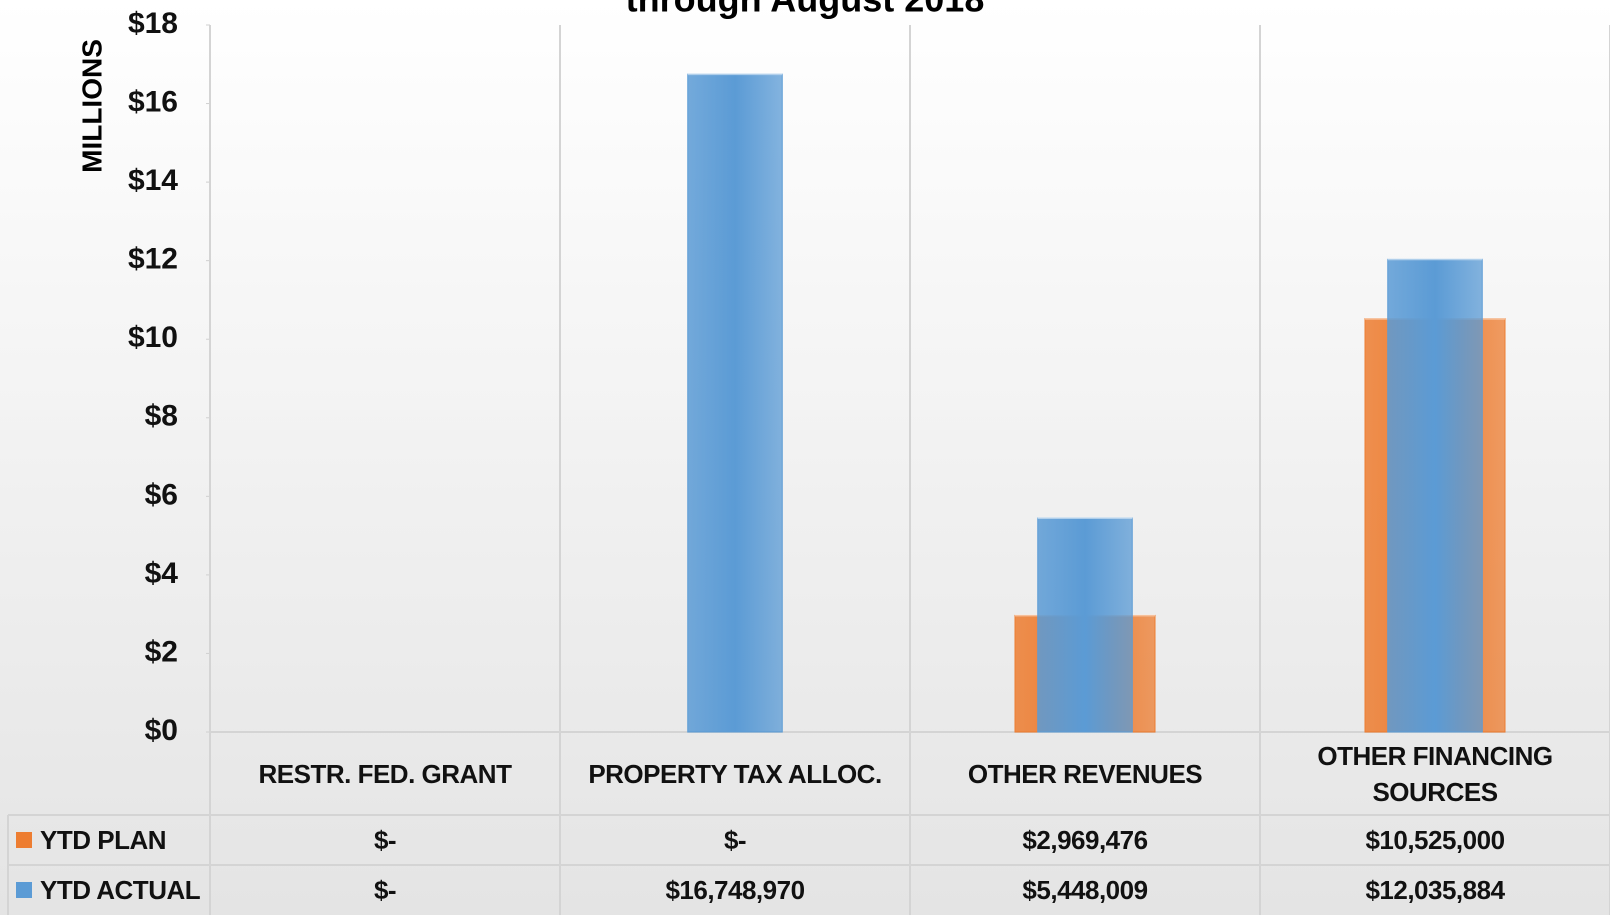 The image size is (1610, 915). I want to click on x-tick-label: RESTR. FED. GRANT, so click(385, 773).